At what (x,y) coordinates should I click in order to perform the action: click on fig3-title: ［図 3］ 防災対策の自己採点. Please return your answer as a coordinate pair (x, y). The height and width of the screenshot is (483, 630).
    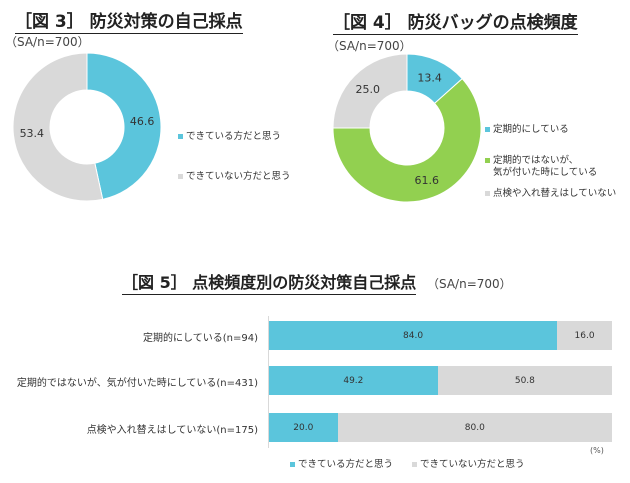
    Looking at the image, I should click on (129, 20).